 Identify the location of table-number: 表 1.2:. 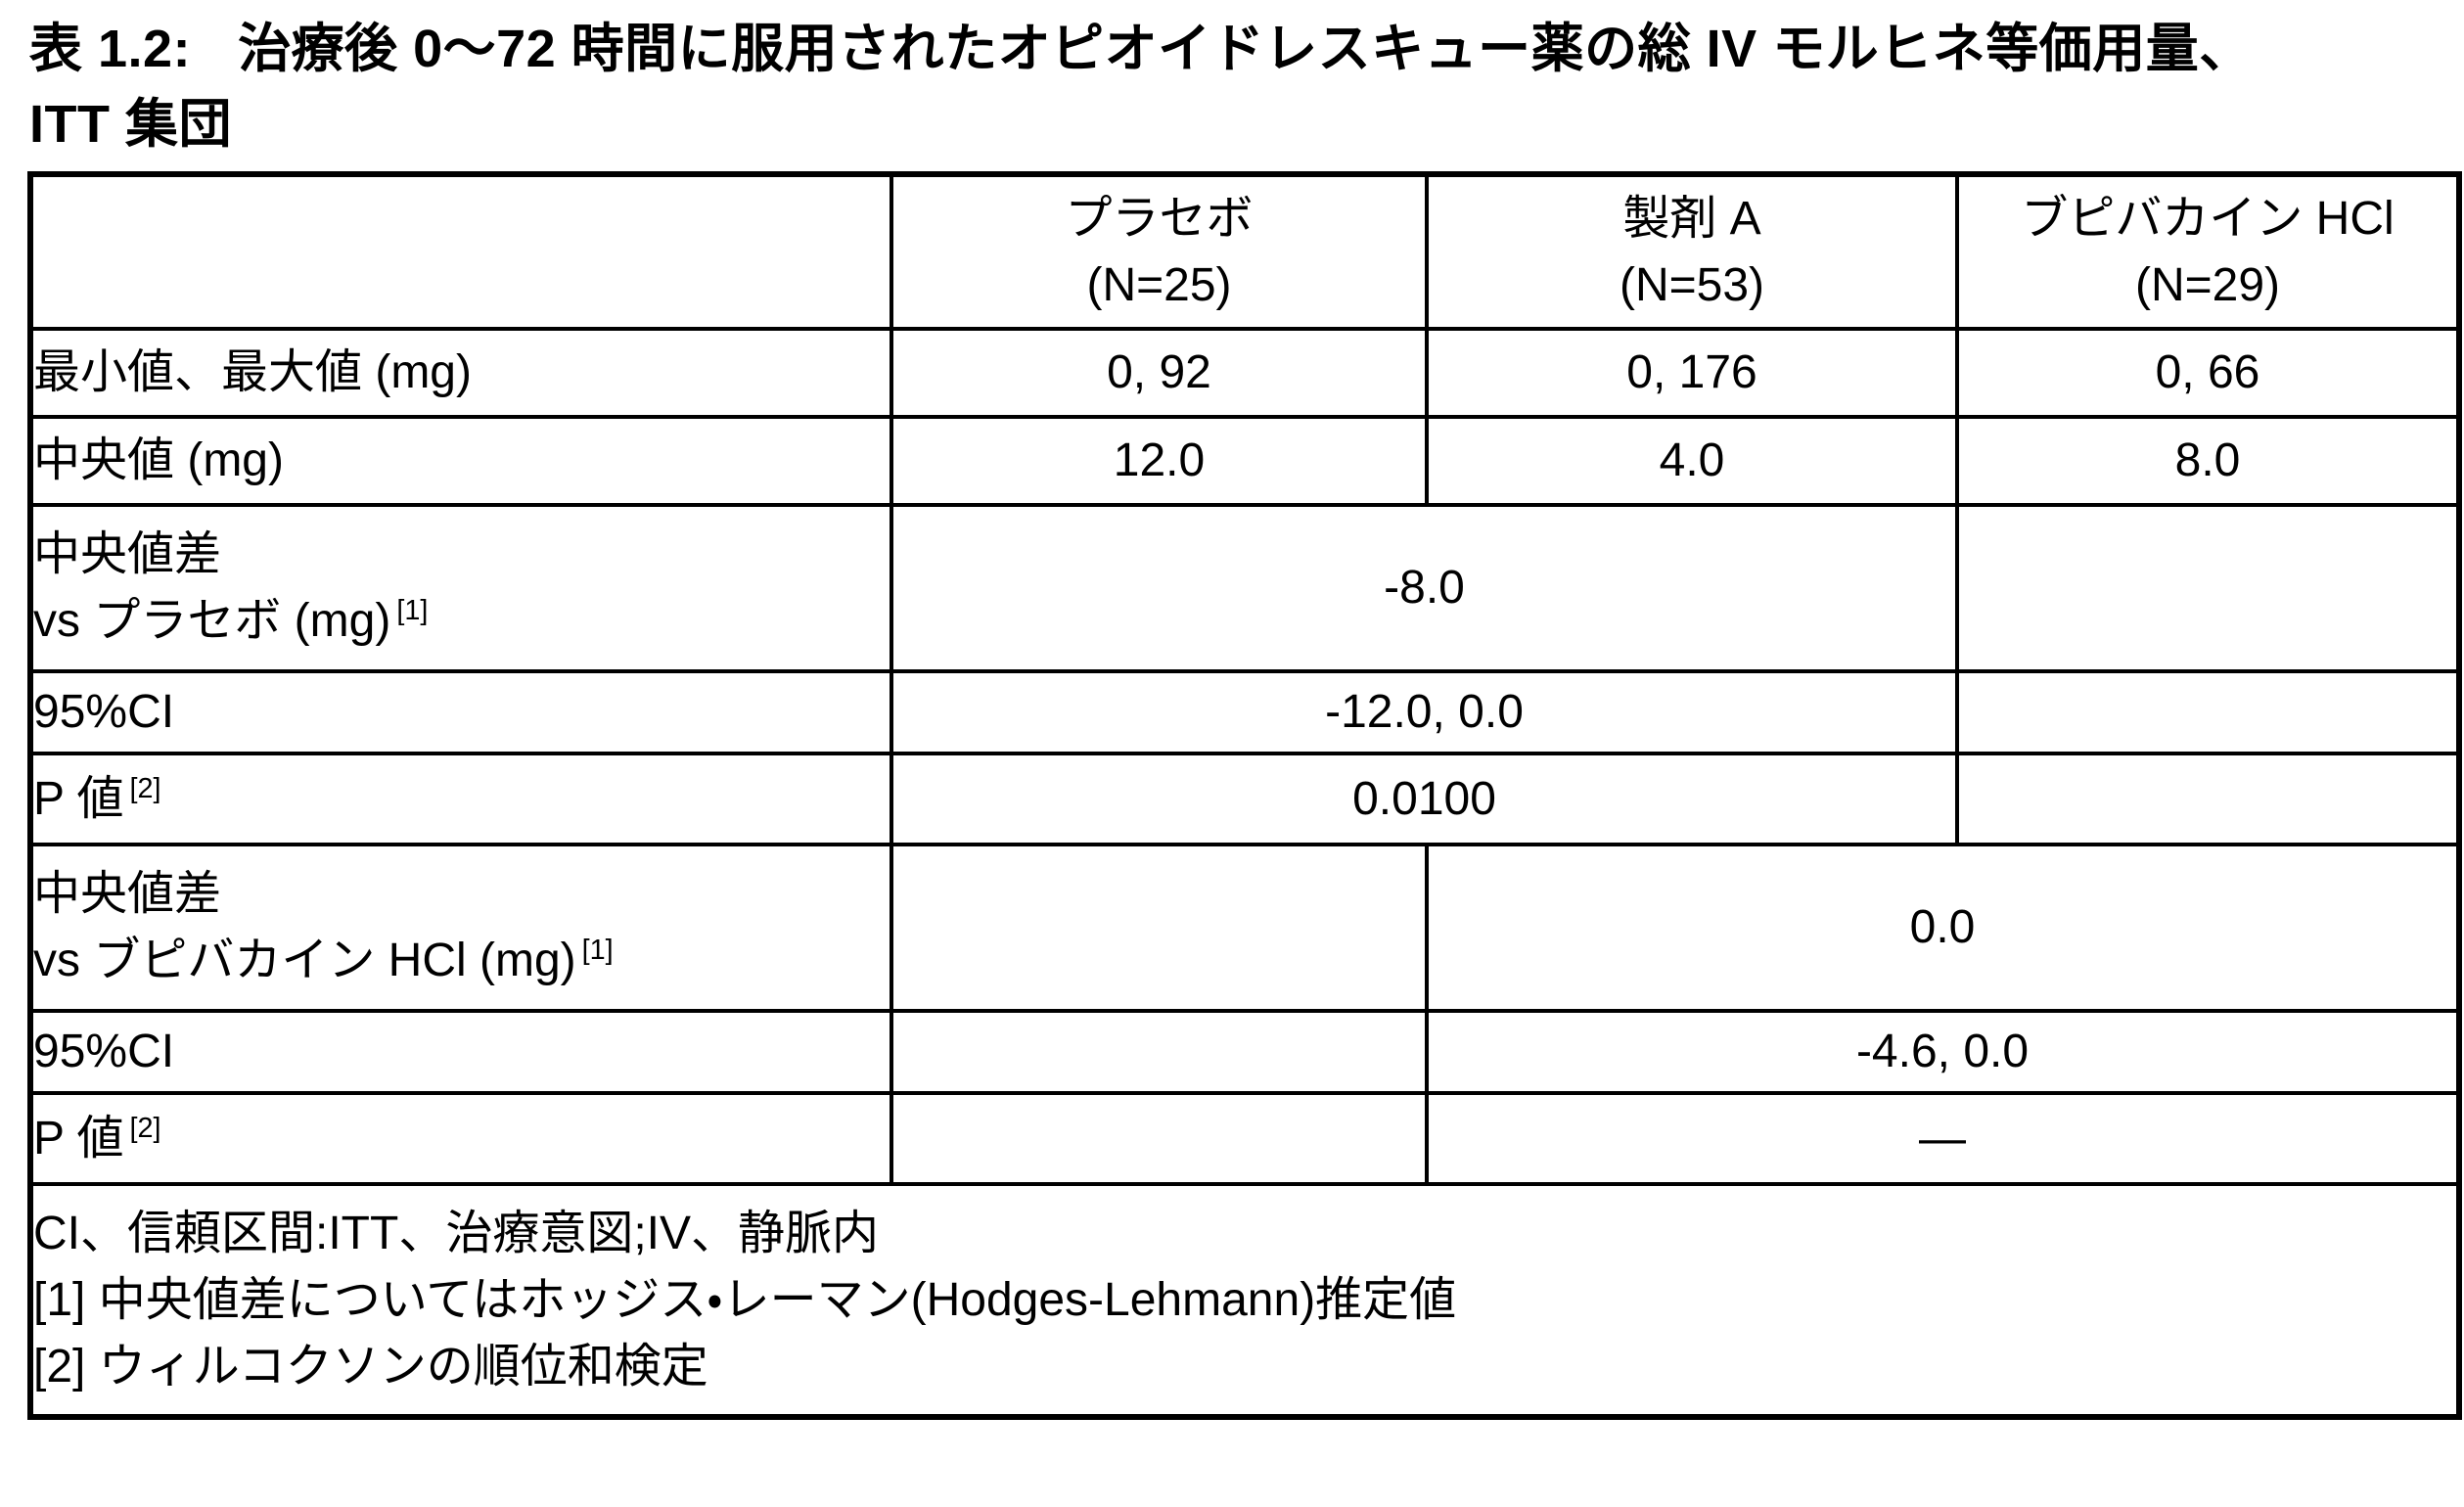
(110, 49).